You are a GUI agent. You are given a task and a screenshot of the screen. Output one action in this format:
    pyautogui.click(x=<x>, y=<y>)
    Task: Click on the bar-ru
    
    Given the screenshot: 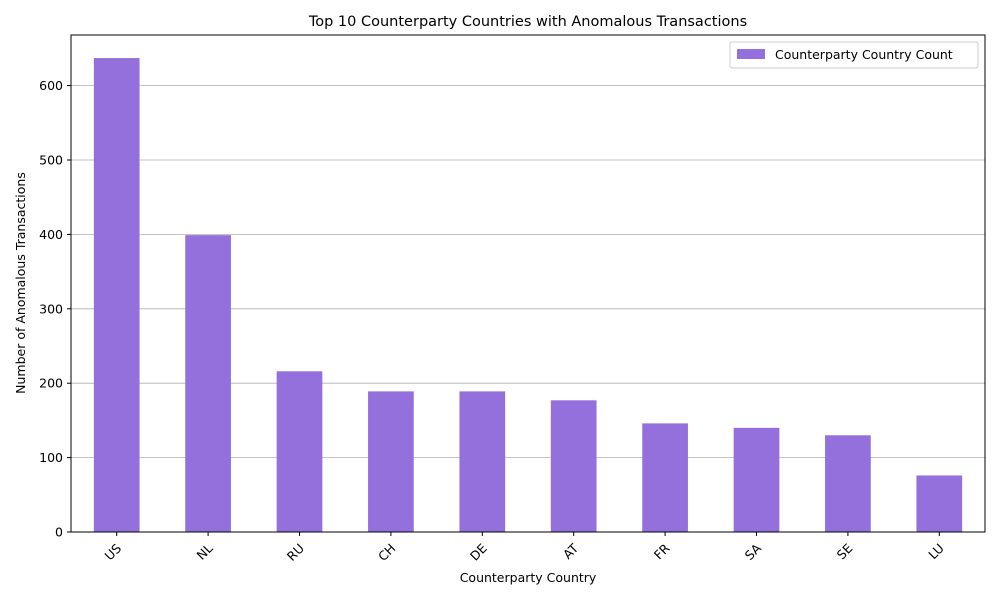 What is the action you would take?
    pyautogui.click(x=299, y=451)
    